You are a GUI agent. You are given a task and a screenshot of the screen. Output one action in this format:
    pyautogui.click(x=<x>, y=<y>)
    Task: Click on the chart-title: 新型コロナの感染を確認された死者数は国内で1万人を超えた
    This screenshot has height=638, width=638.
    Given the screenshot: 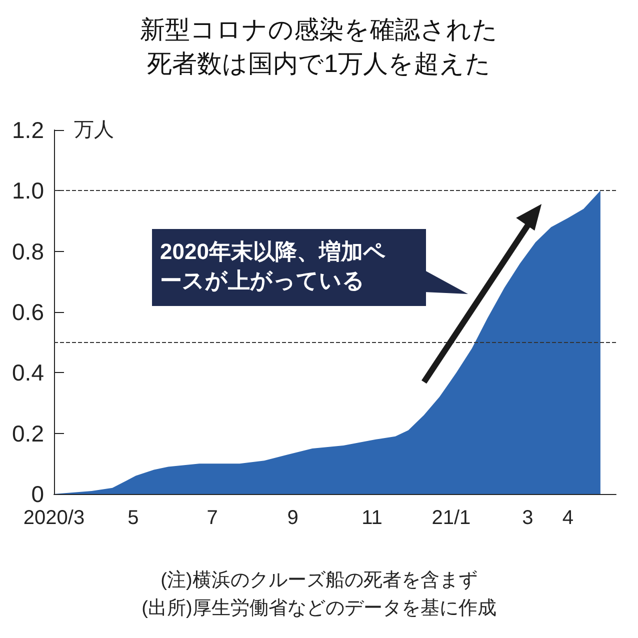 What is the action you would take?
    pyautogui.click(x=319, y=47)
    